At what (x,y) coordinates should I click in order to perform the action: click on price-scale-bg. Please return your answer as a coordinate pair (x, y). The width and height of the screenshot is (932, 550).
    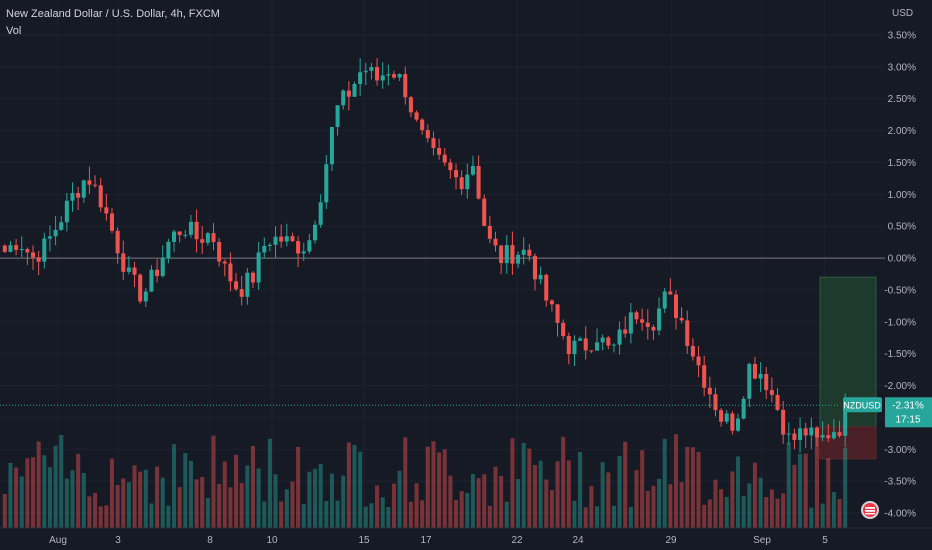
    Looking at the image, I should click on (908, 275).